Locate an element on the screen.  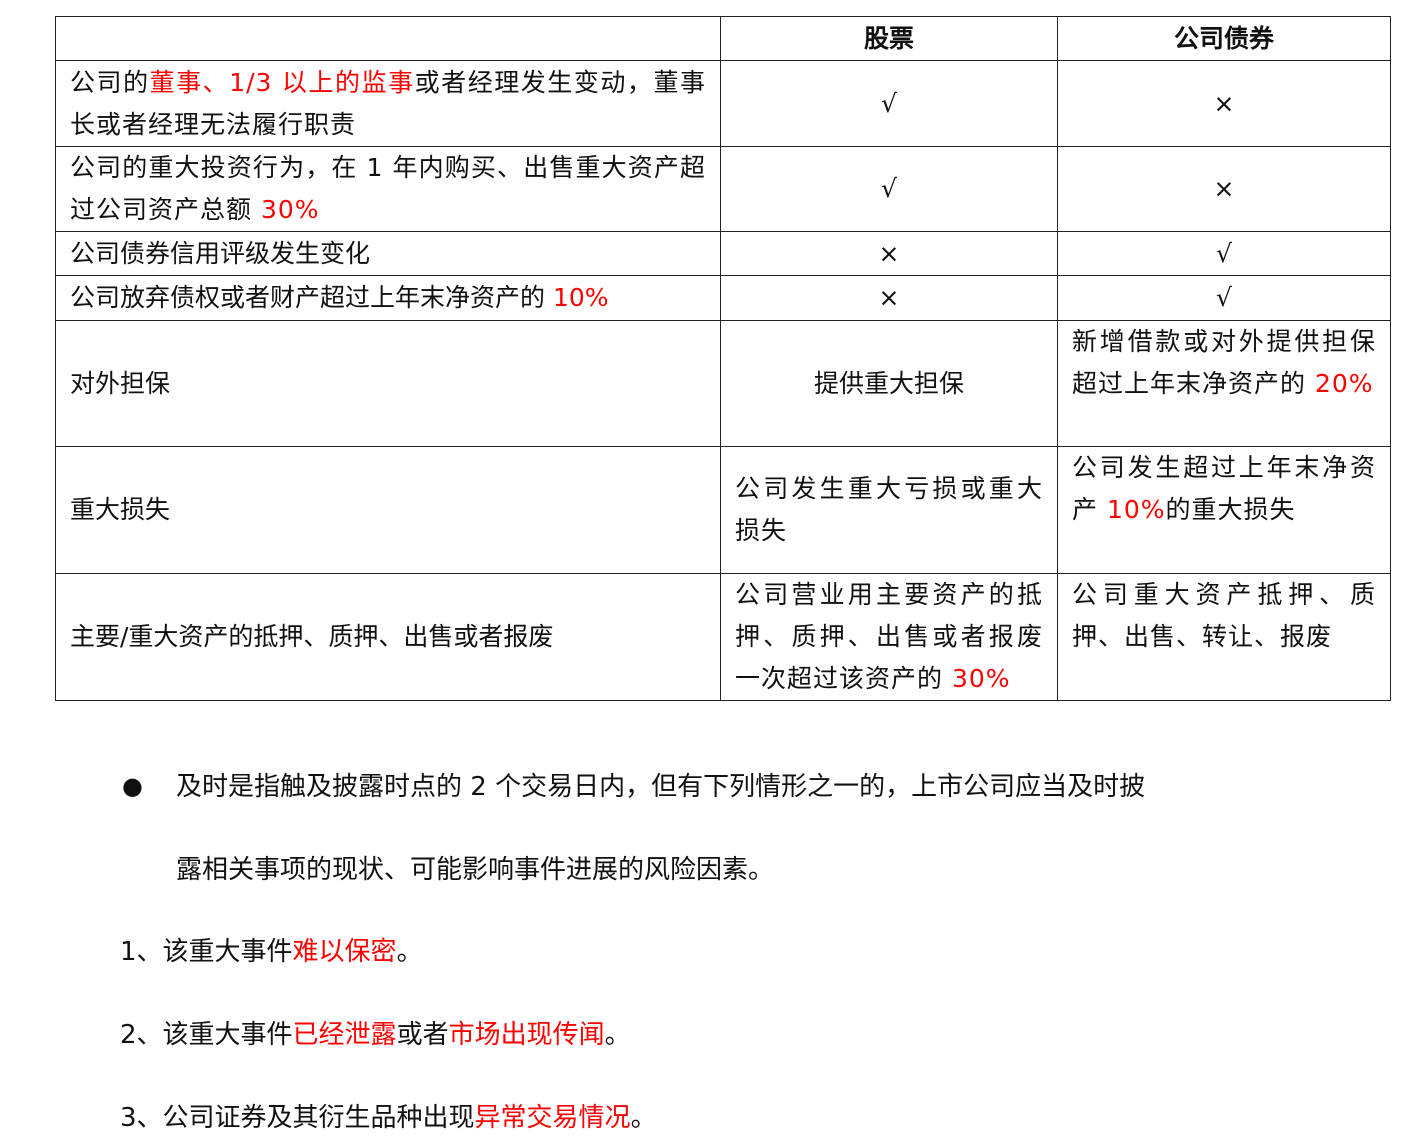
stock-cell: 提供重大担保 is located at coordinates (889, 383).